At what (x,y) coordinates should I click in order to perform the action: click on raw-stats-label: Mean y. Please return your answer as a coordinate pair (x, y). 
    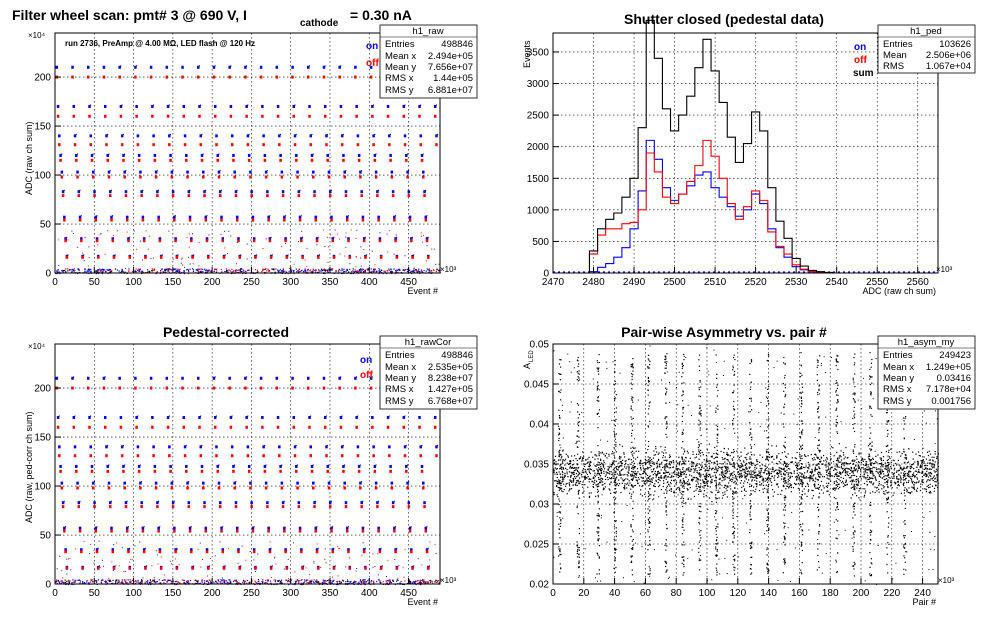
    Looking at the image, I should click on (400, 67).